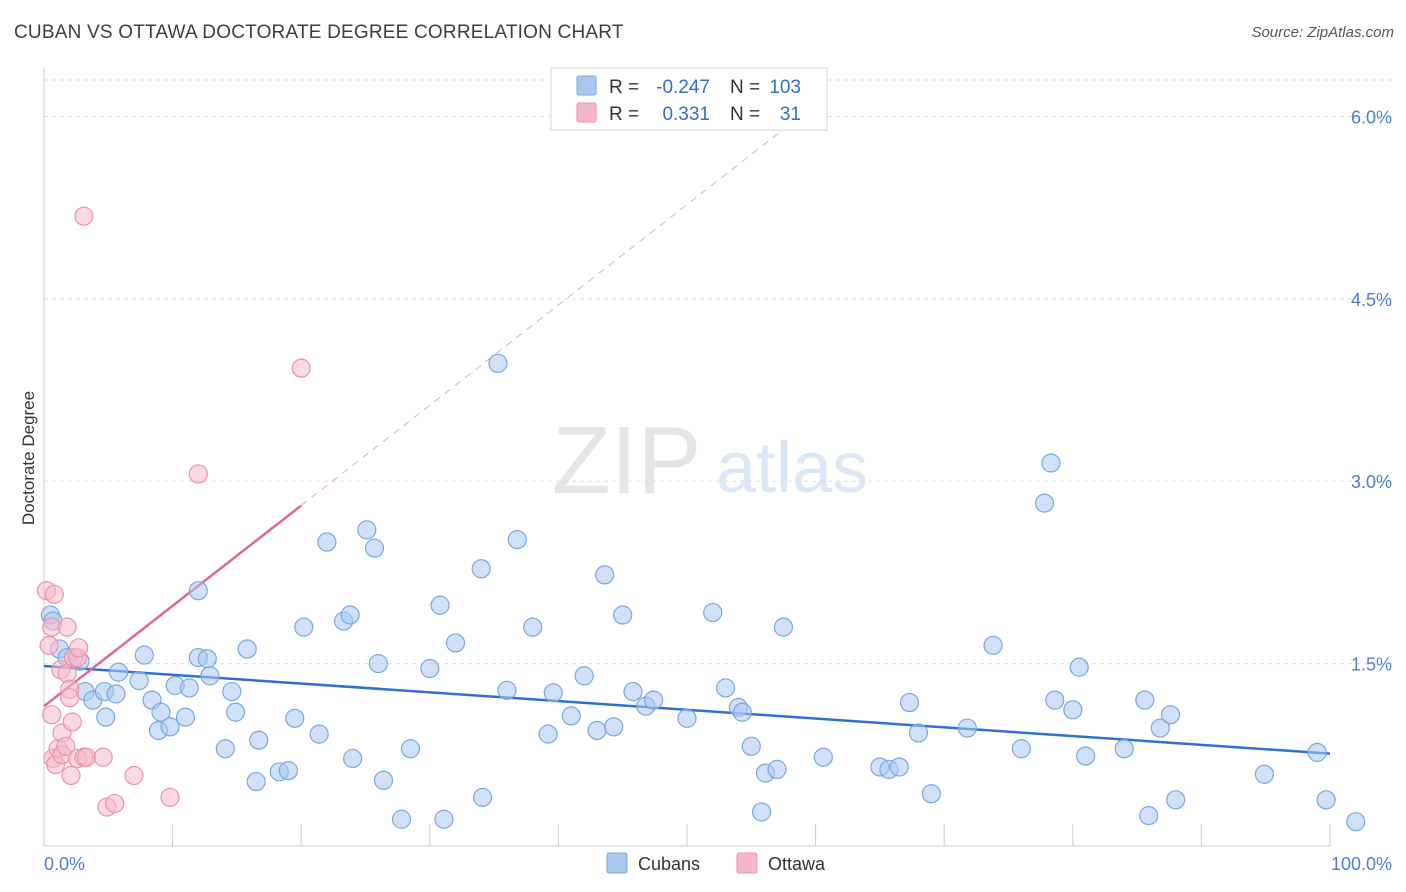  What do you see at coordinates (624, 114) in the screenshot?
I see `legend-r-label-2: R =` at bounding box center [624, 114].